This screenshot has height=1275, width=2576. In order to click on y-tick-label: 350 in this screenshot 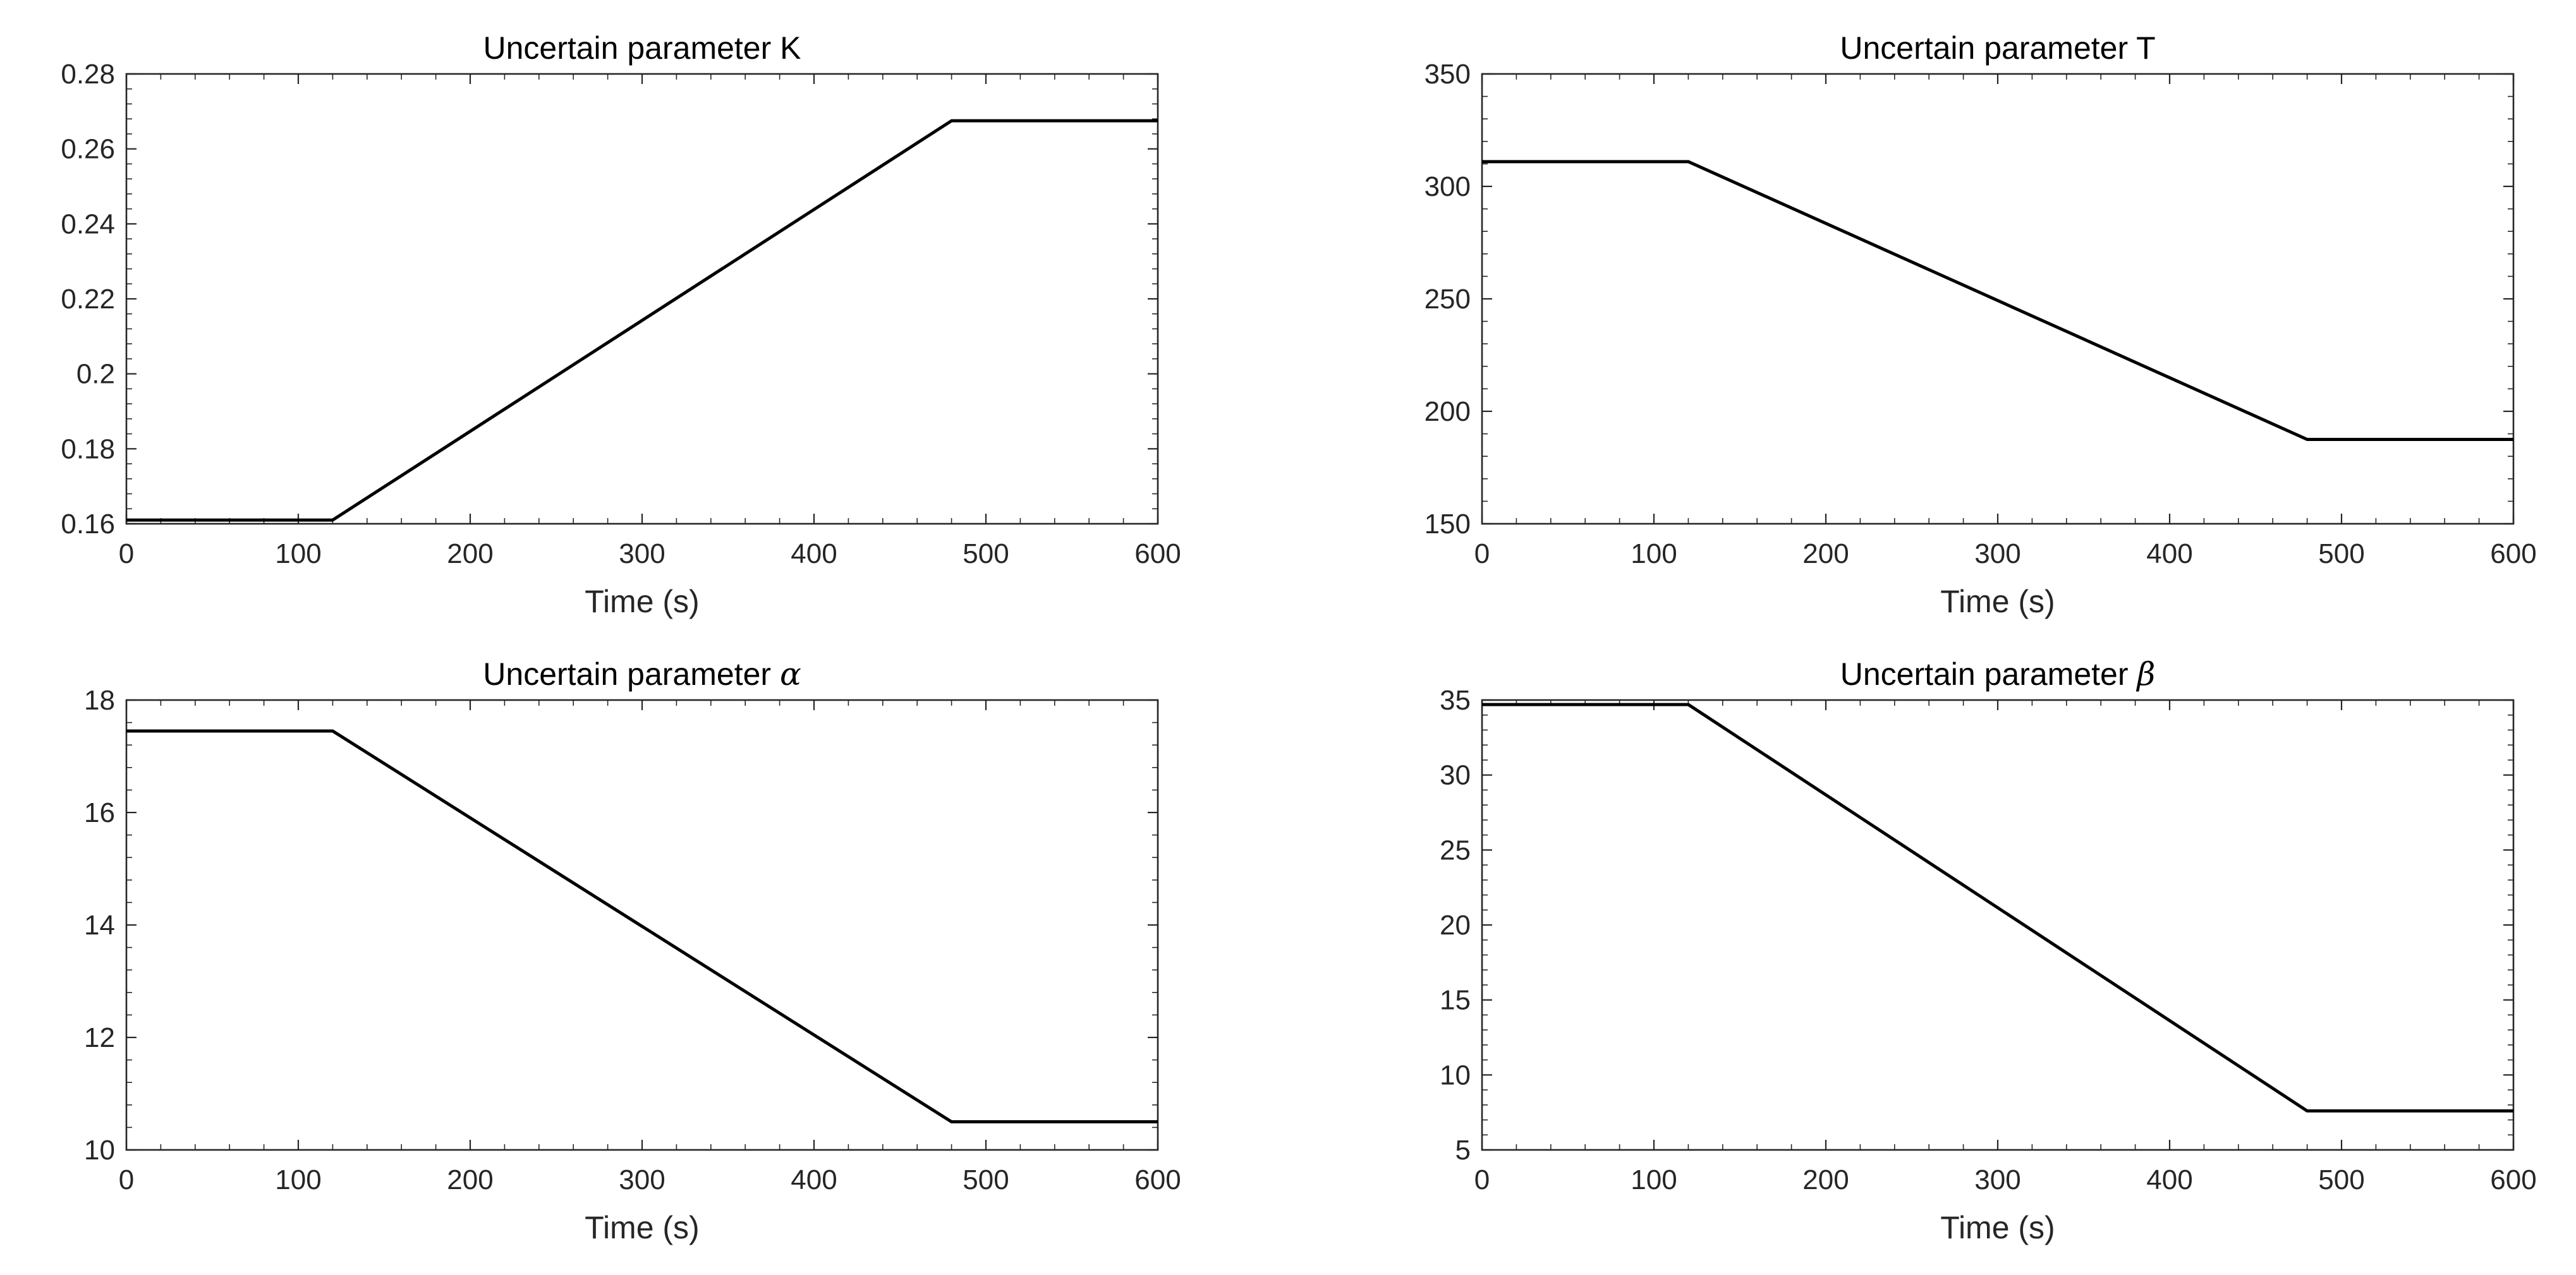, I will do `click(1448, 74)`.